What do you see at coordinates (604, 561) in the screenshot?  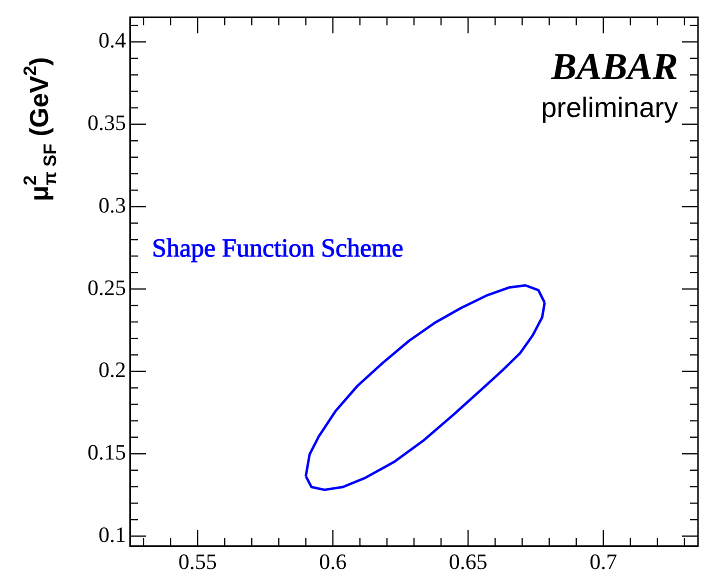 I see `x-tick-label: 0.7` at bounding box center [604, 561].